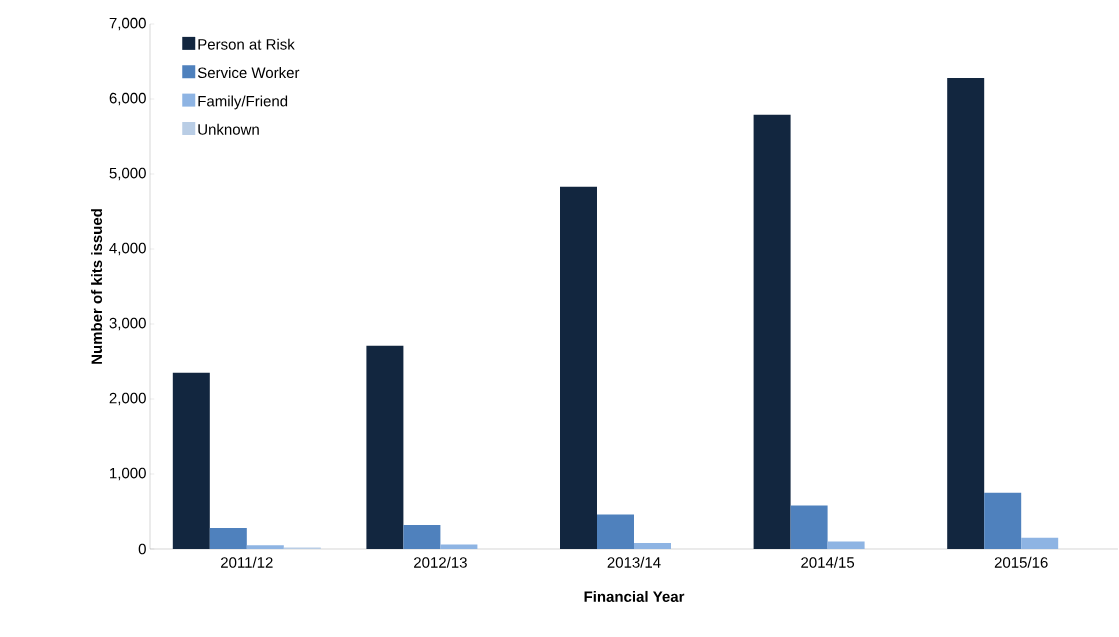 This screenshot has width=1119, height=637. What do you see at coordinates (634, 596) in the screenshot?
I see `x-axis-title: Financial Year` at bounding box center [634, 596].